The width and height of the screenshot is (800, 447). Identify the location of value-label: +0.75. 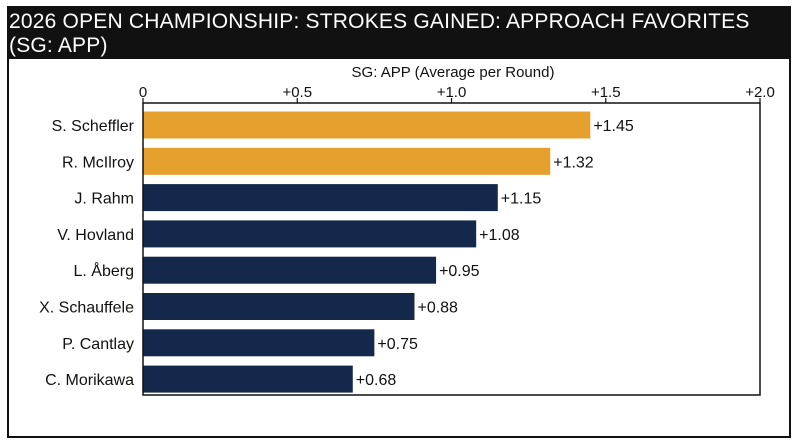
(397, 344).